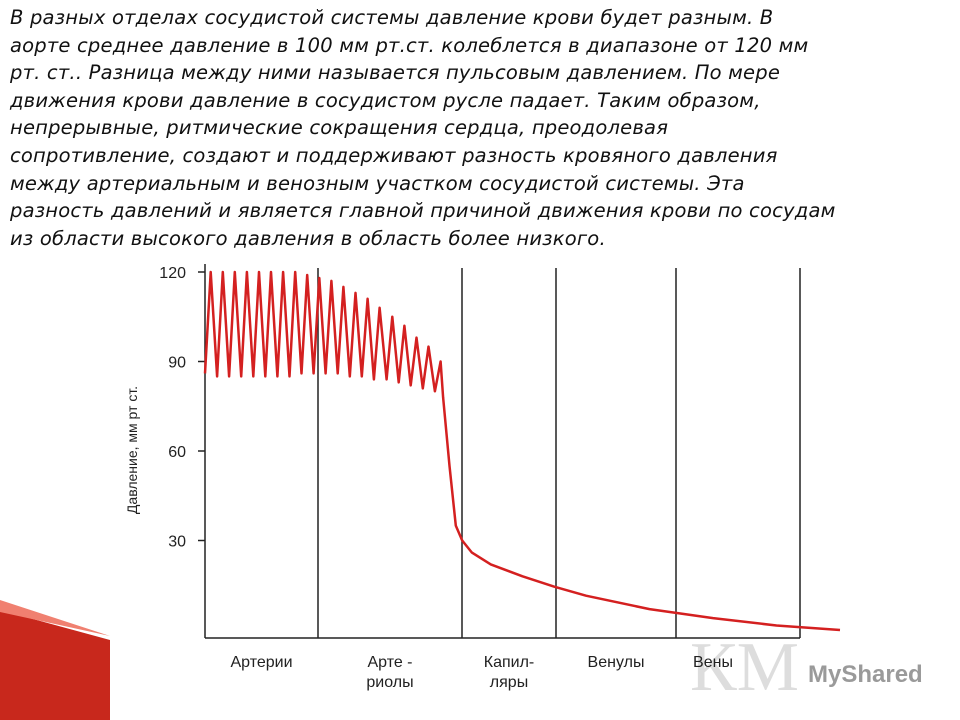  What do you see at coordinates (865, 674) in the screenshot?
I see `watermark: MyShared` at bounding box center [865, 674].